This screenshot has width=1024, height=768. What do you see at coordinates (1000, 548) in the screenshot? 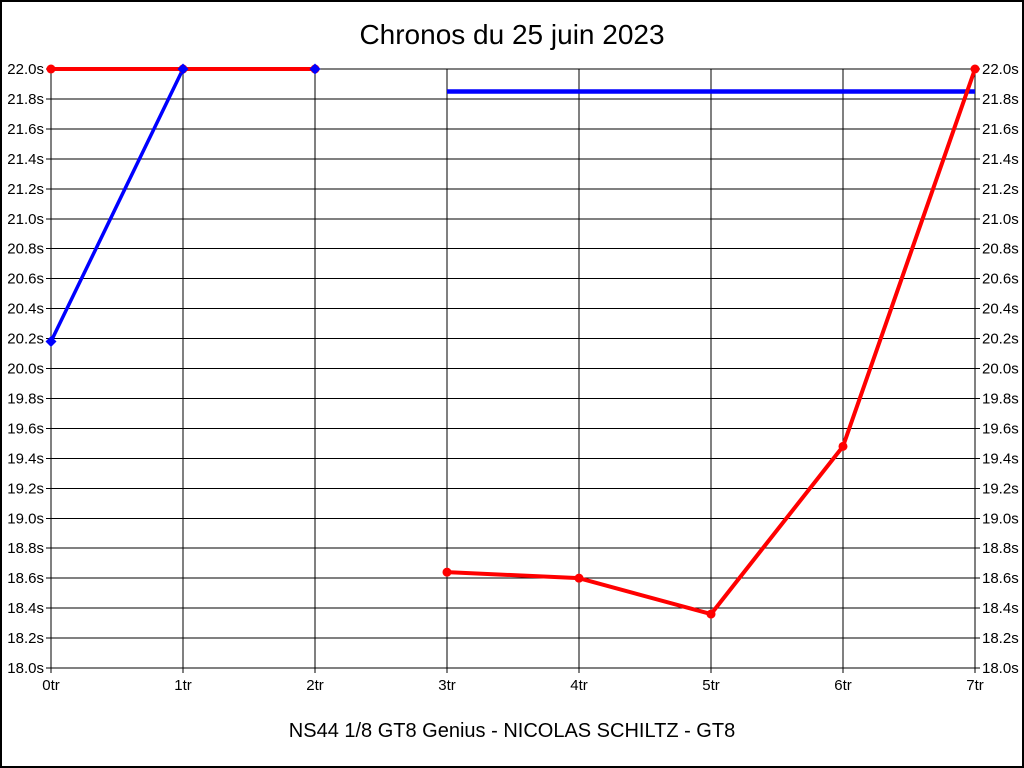
I see `y-axis-label-right: 18.8s` at bounding box center [1000, 548].